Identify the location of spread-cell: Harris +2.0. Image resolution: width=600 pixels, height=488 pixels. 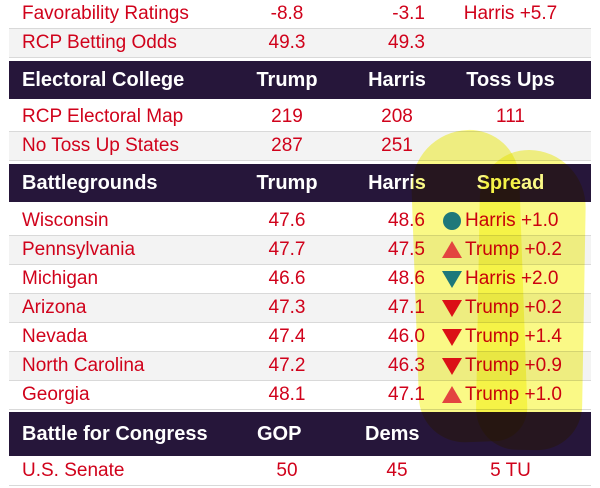
(515, 279).